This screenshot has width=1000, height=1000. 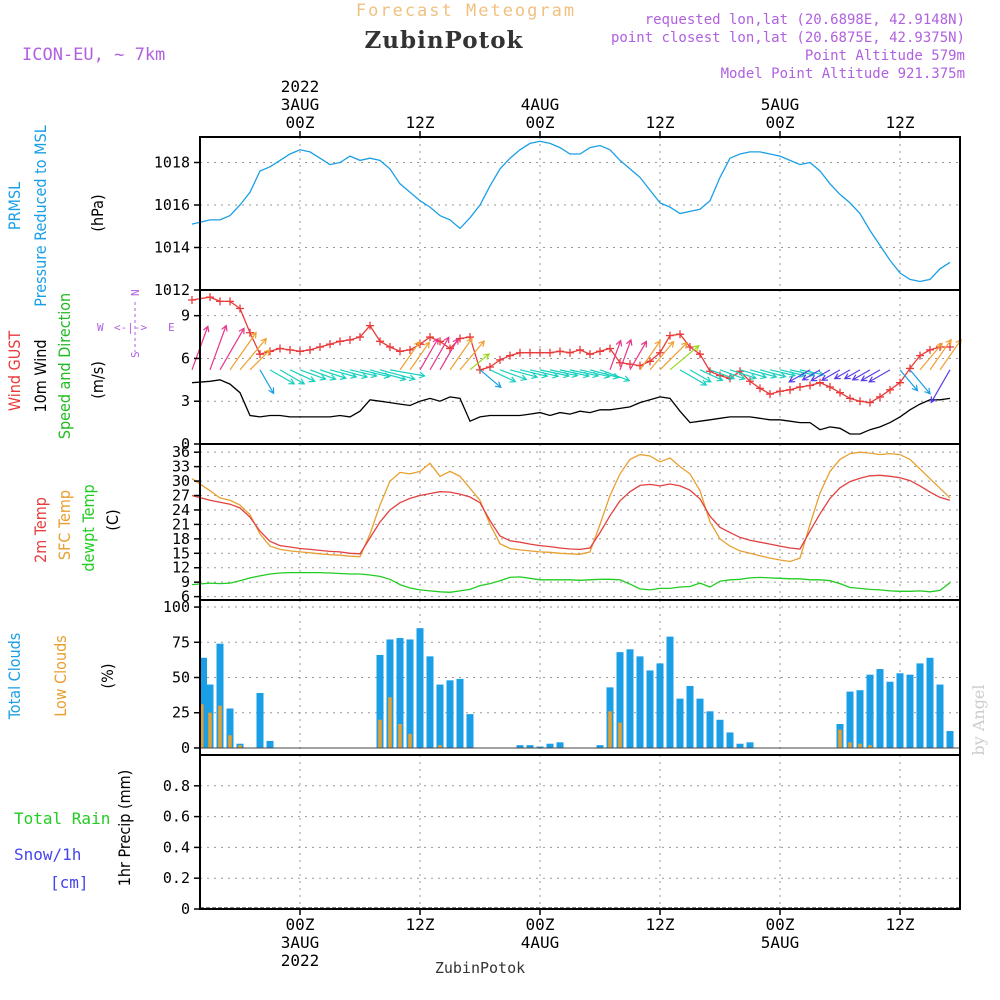 I want to click on y-tick-label: 0, so click(x=185, y=444).